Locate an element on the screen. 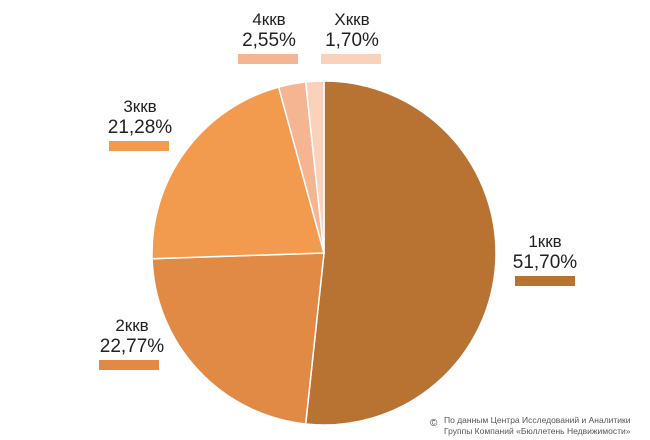 The height and width of the screenshot is (440, 650). slice-category-label: 3ккв is located at coordinates (140, 106).